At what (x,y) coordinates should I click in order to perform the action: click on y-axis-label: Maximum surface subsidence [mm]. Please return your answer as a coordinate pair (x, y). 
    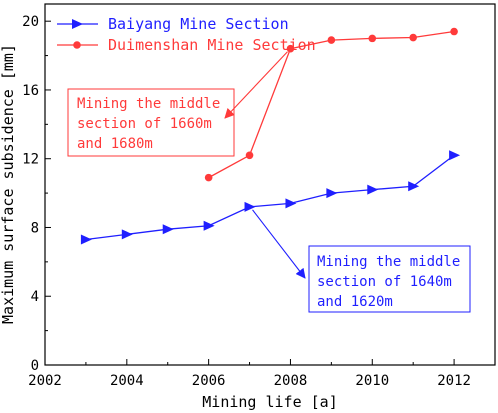
    Looking at the image, I should click on (8, 184).